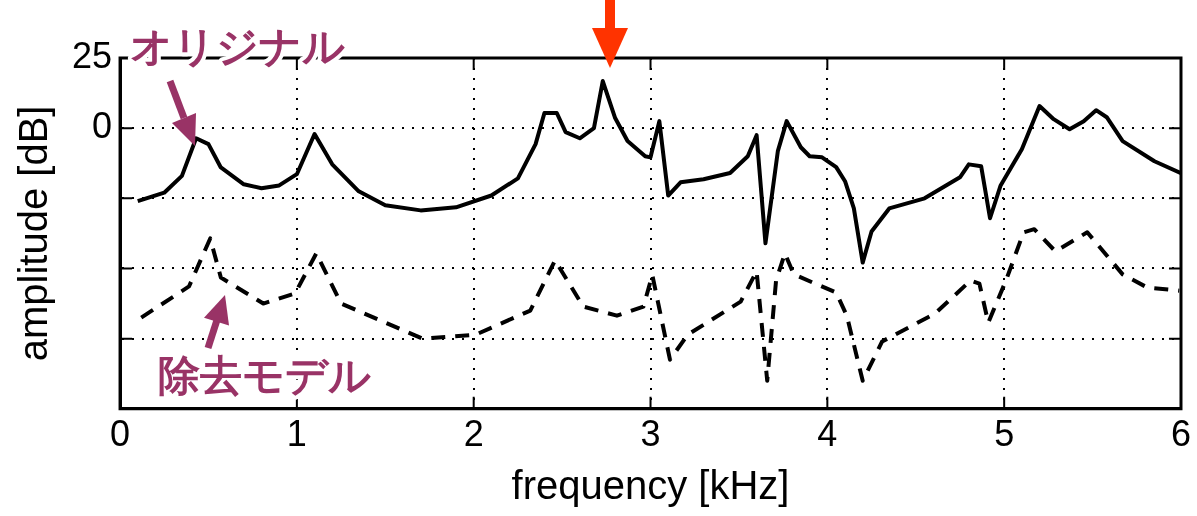  I want to click on x-tick-label: 3, so click(650, 434).